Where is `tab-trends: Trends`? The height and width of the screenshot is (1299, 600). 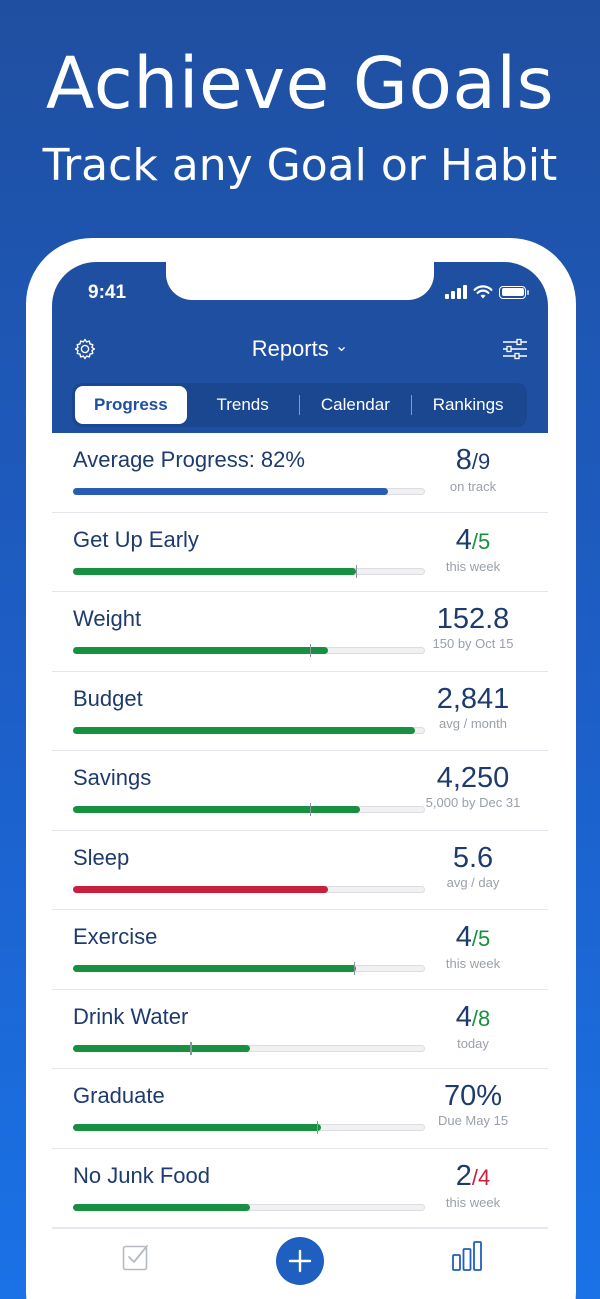
tab-trends: Trends is located at coordinates (242, 404).